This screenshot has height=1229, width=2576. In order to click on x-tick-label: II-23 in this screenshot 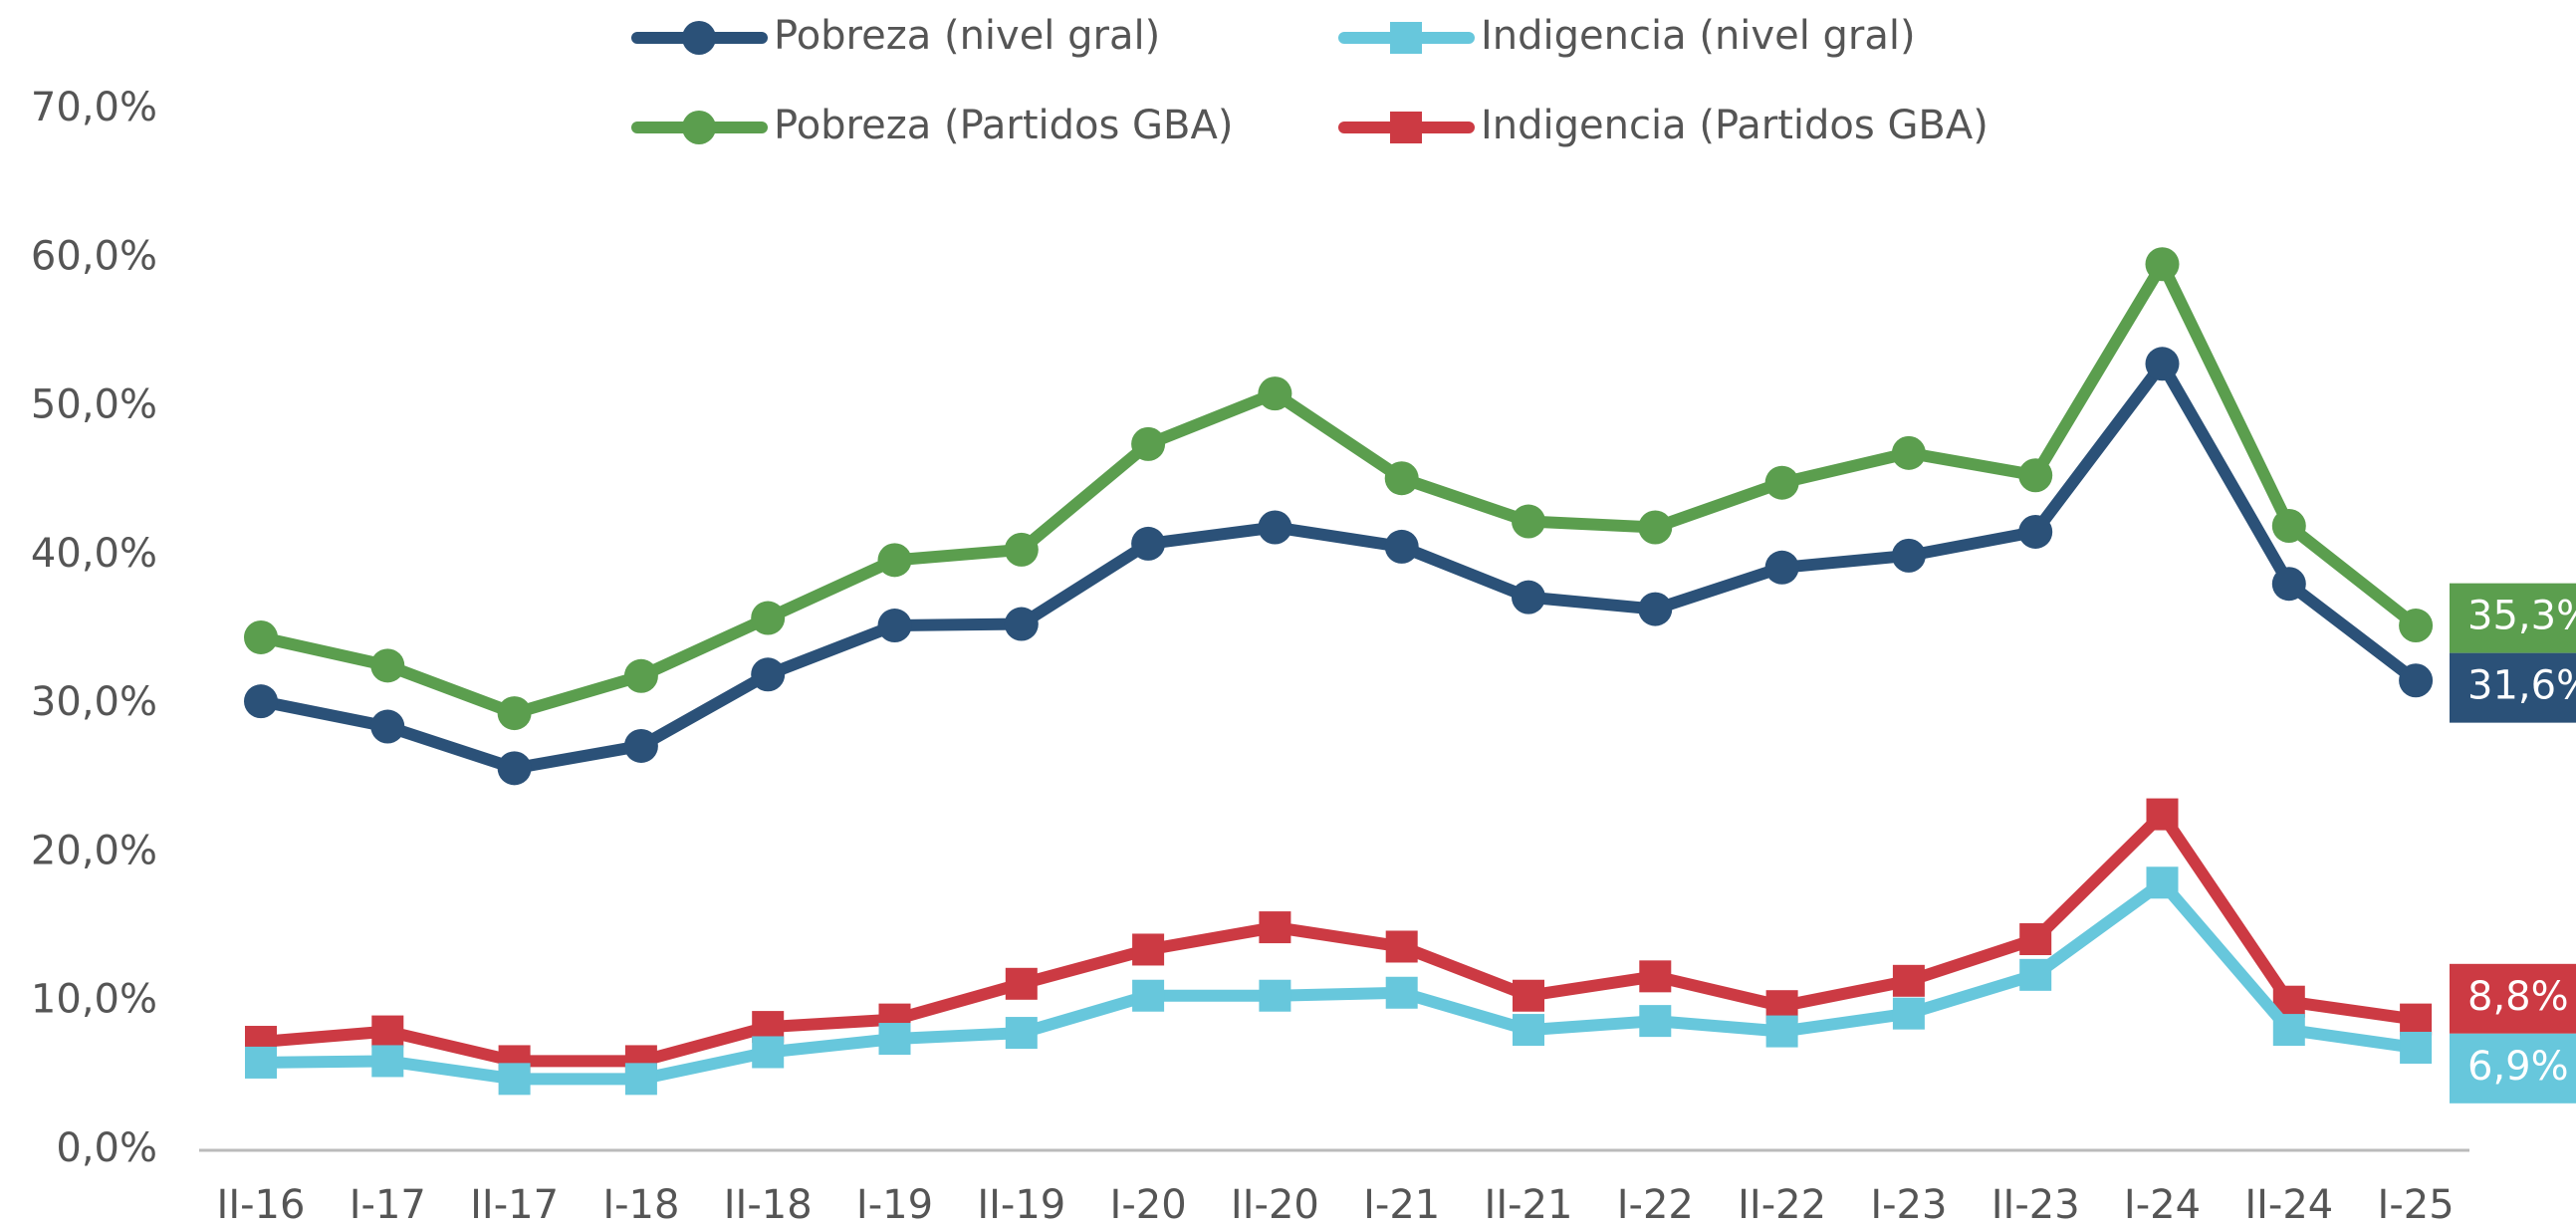, I will do `click(2035, 1205)`.